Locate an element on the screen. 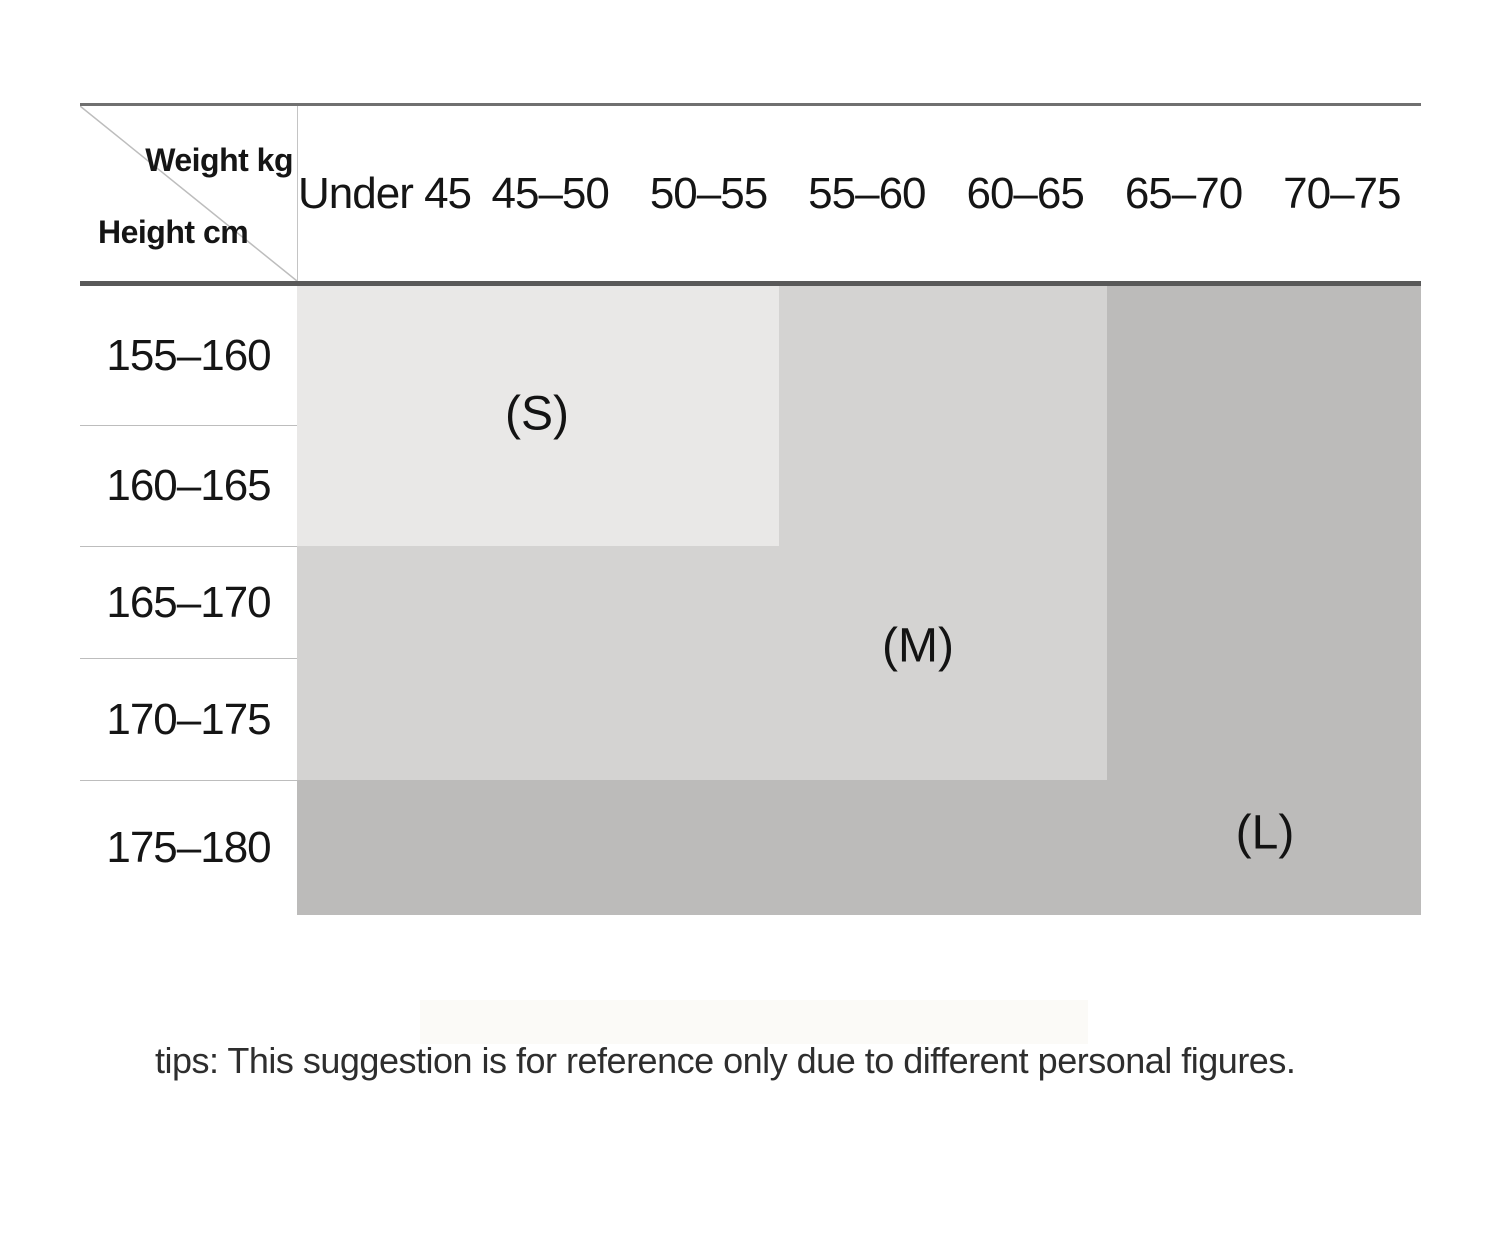 The height and width of the screenshot is (1233, 1500). table-top-border is located at coordinates (750, 104).